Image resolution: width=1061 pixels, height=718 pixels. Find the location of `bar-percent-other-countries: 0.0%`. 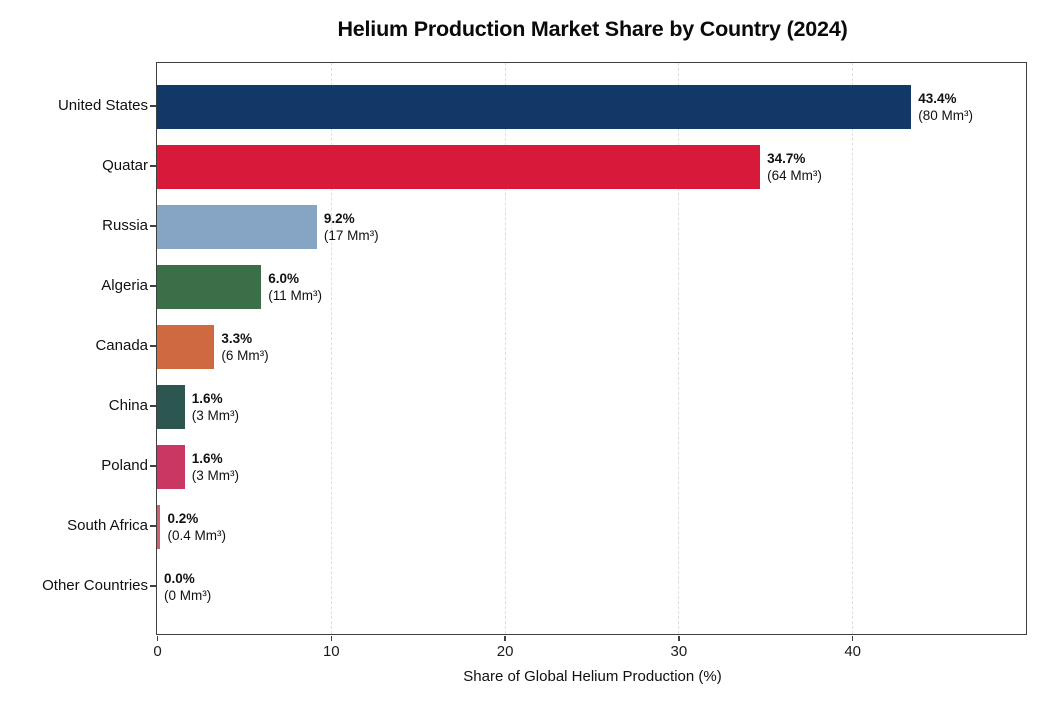

bar-percent-other-countries: 0.0% is located at coordinates (179, 578).